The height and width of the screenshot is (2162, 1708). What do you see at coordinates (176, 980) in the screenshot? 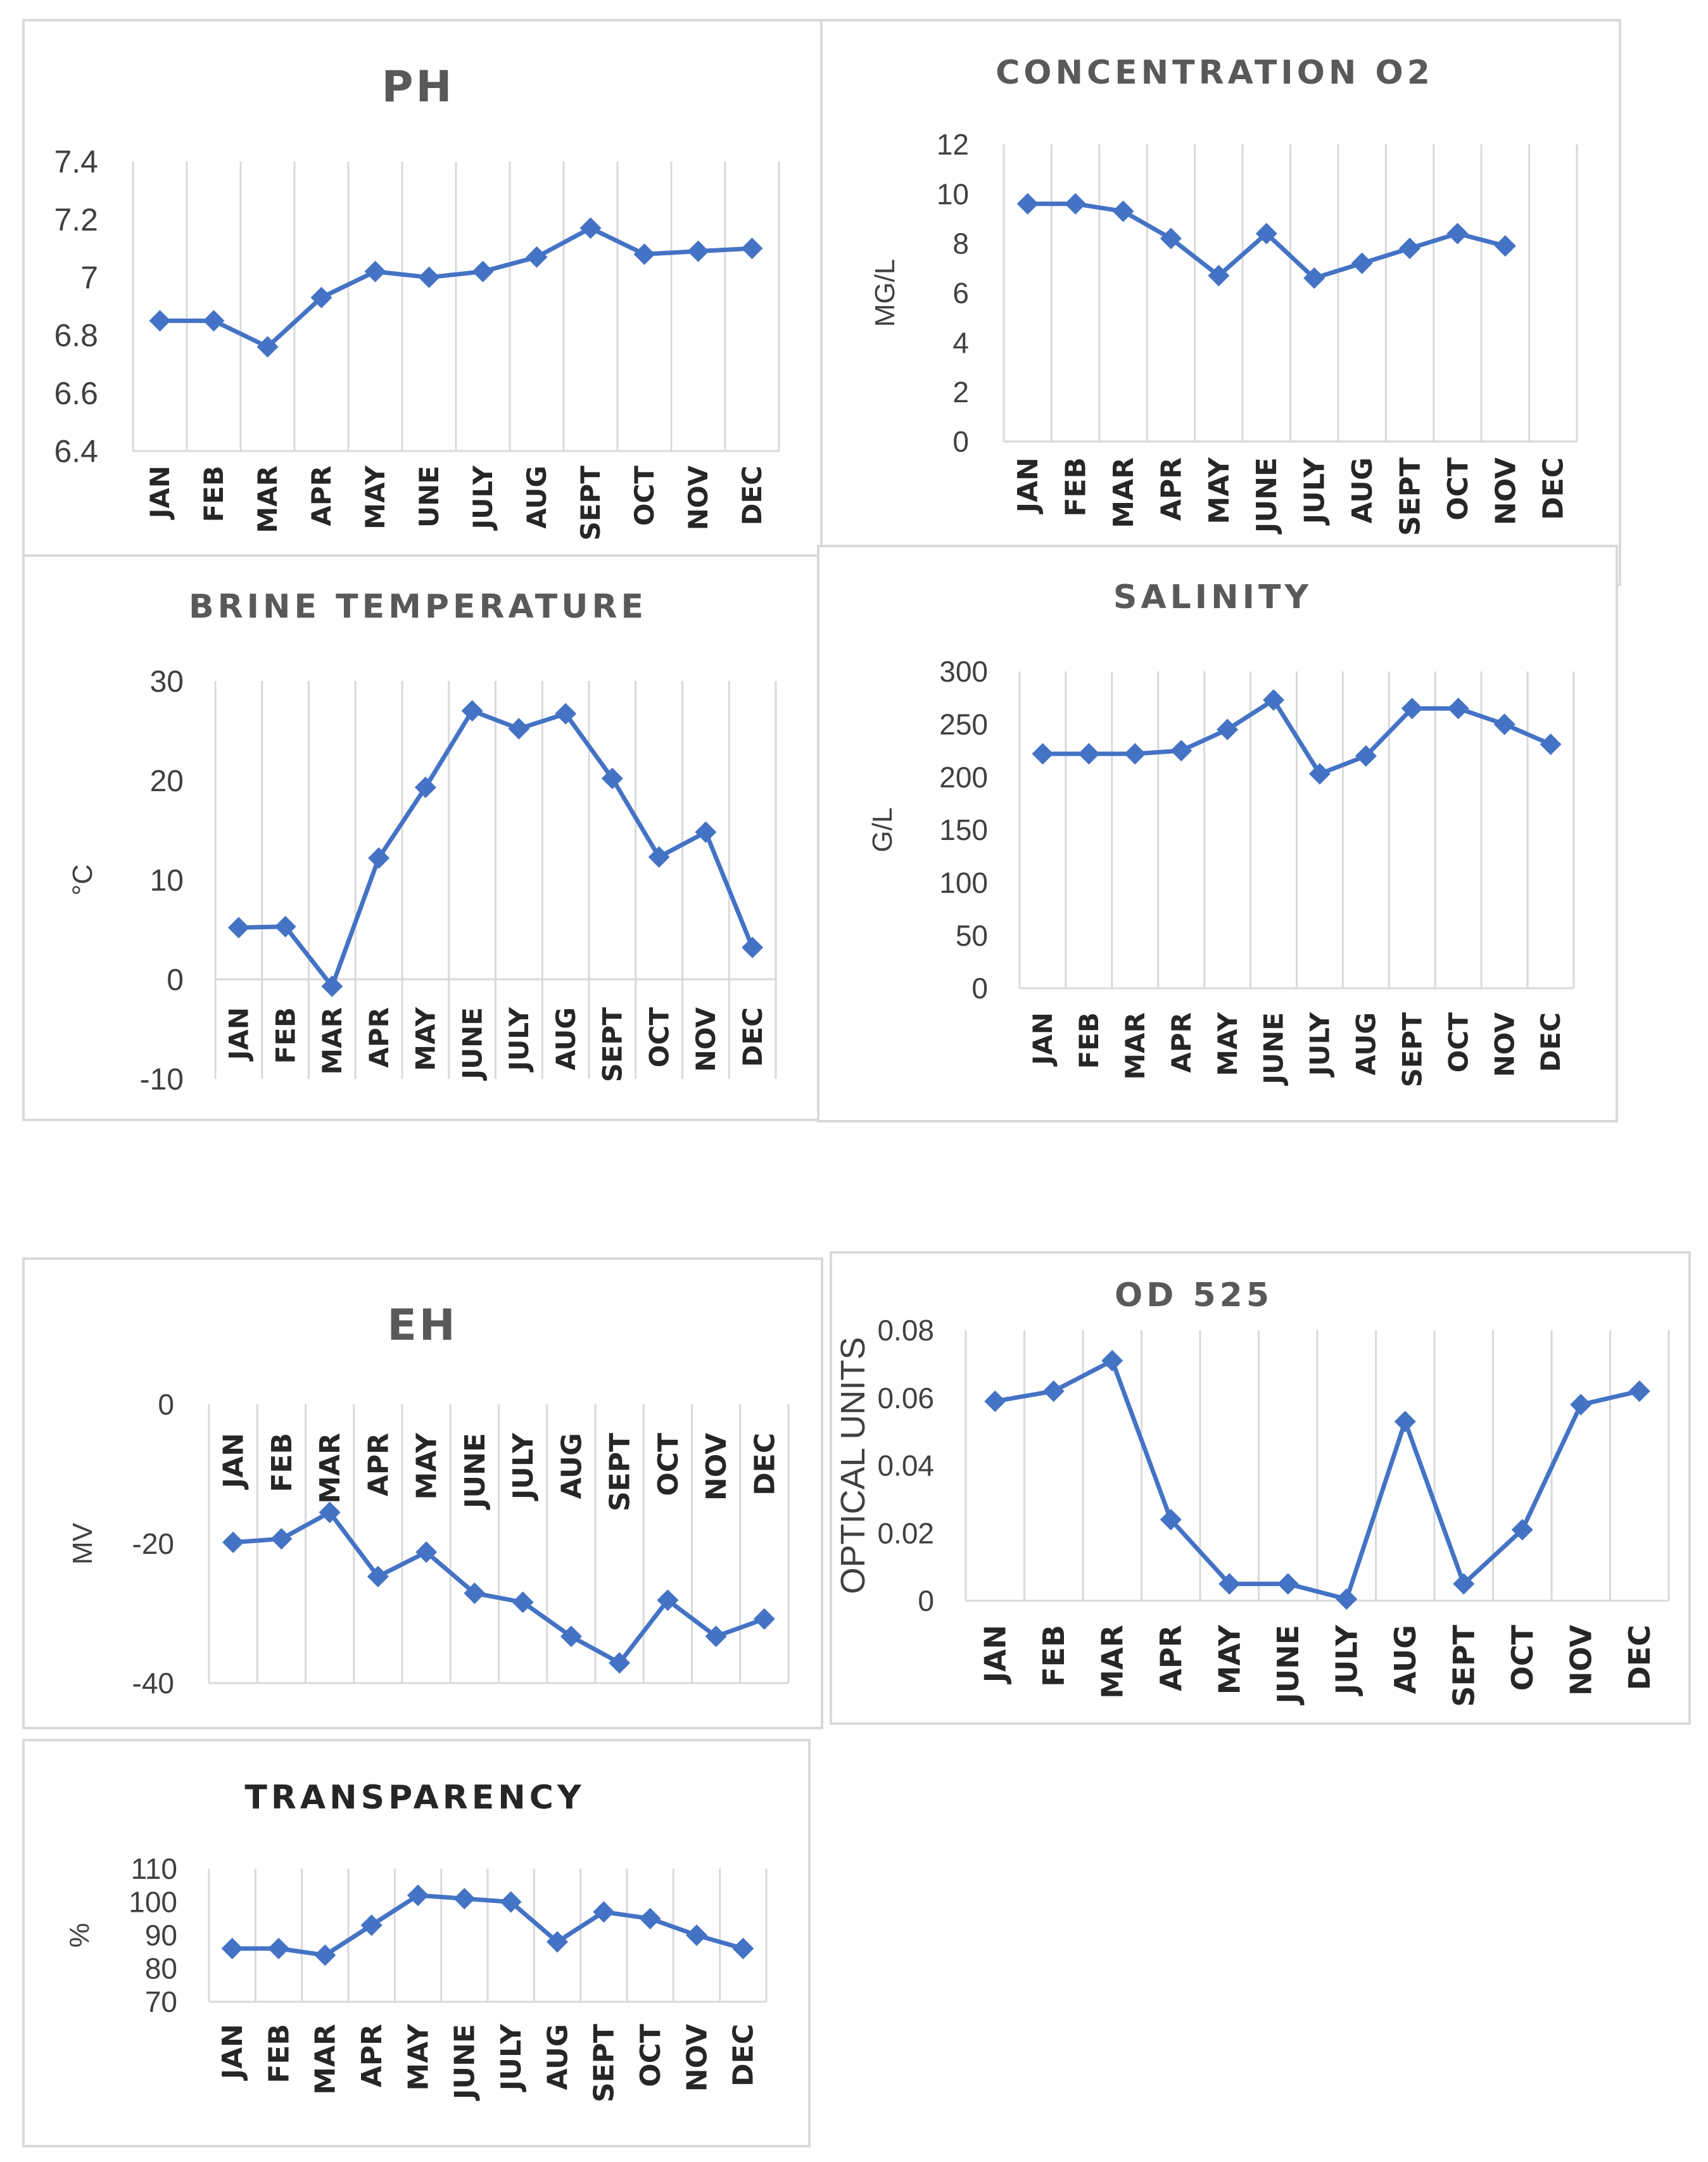
I see `temperature-y-tick-label: 0` at bounding box center [176, 980].